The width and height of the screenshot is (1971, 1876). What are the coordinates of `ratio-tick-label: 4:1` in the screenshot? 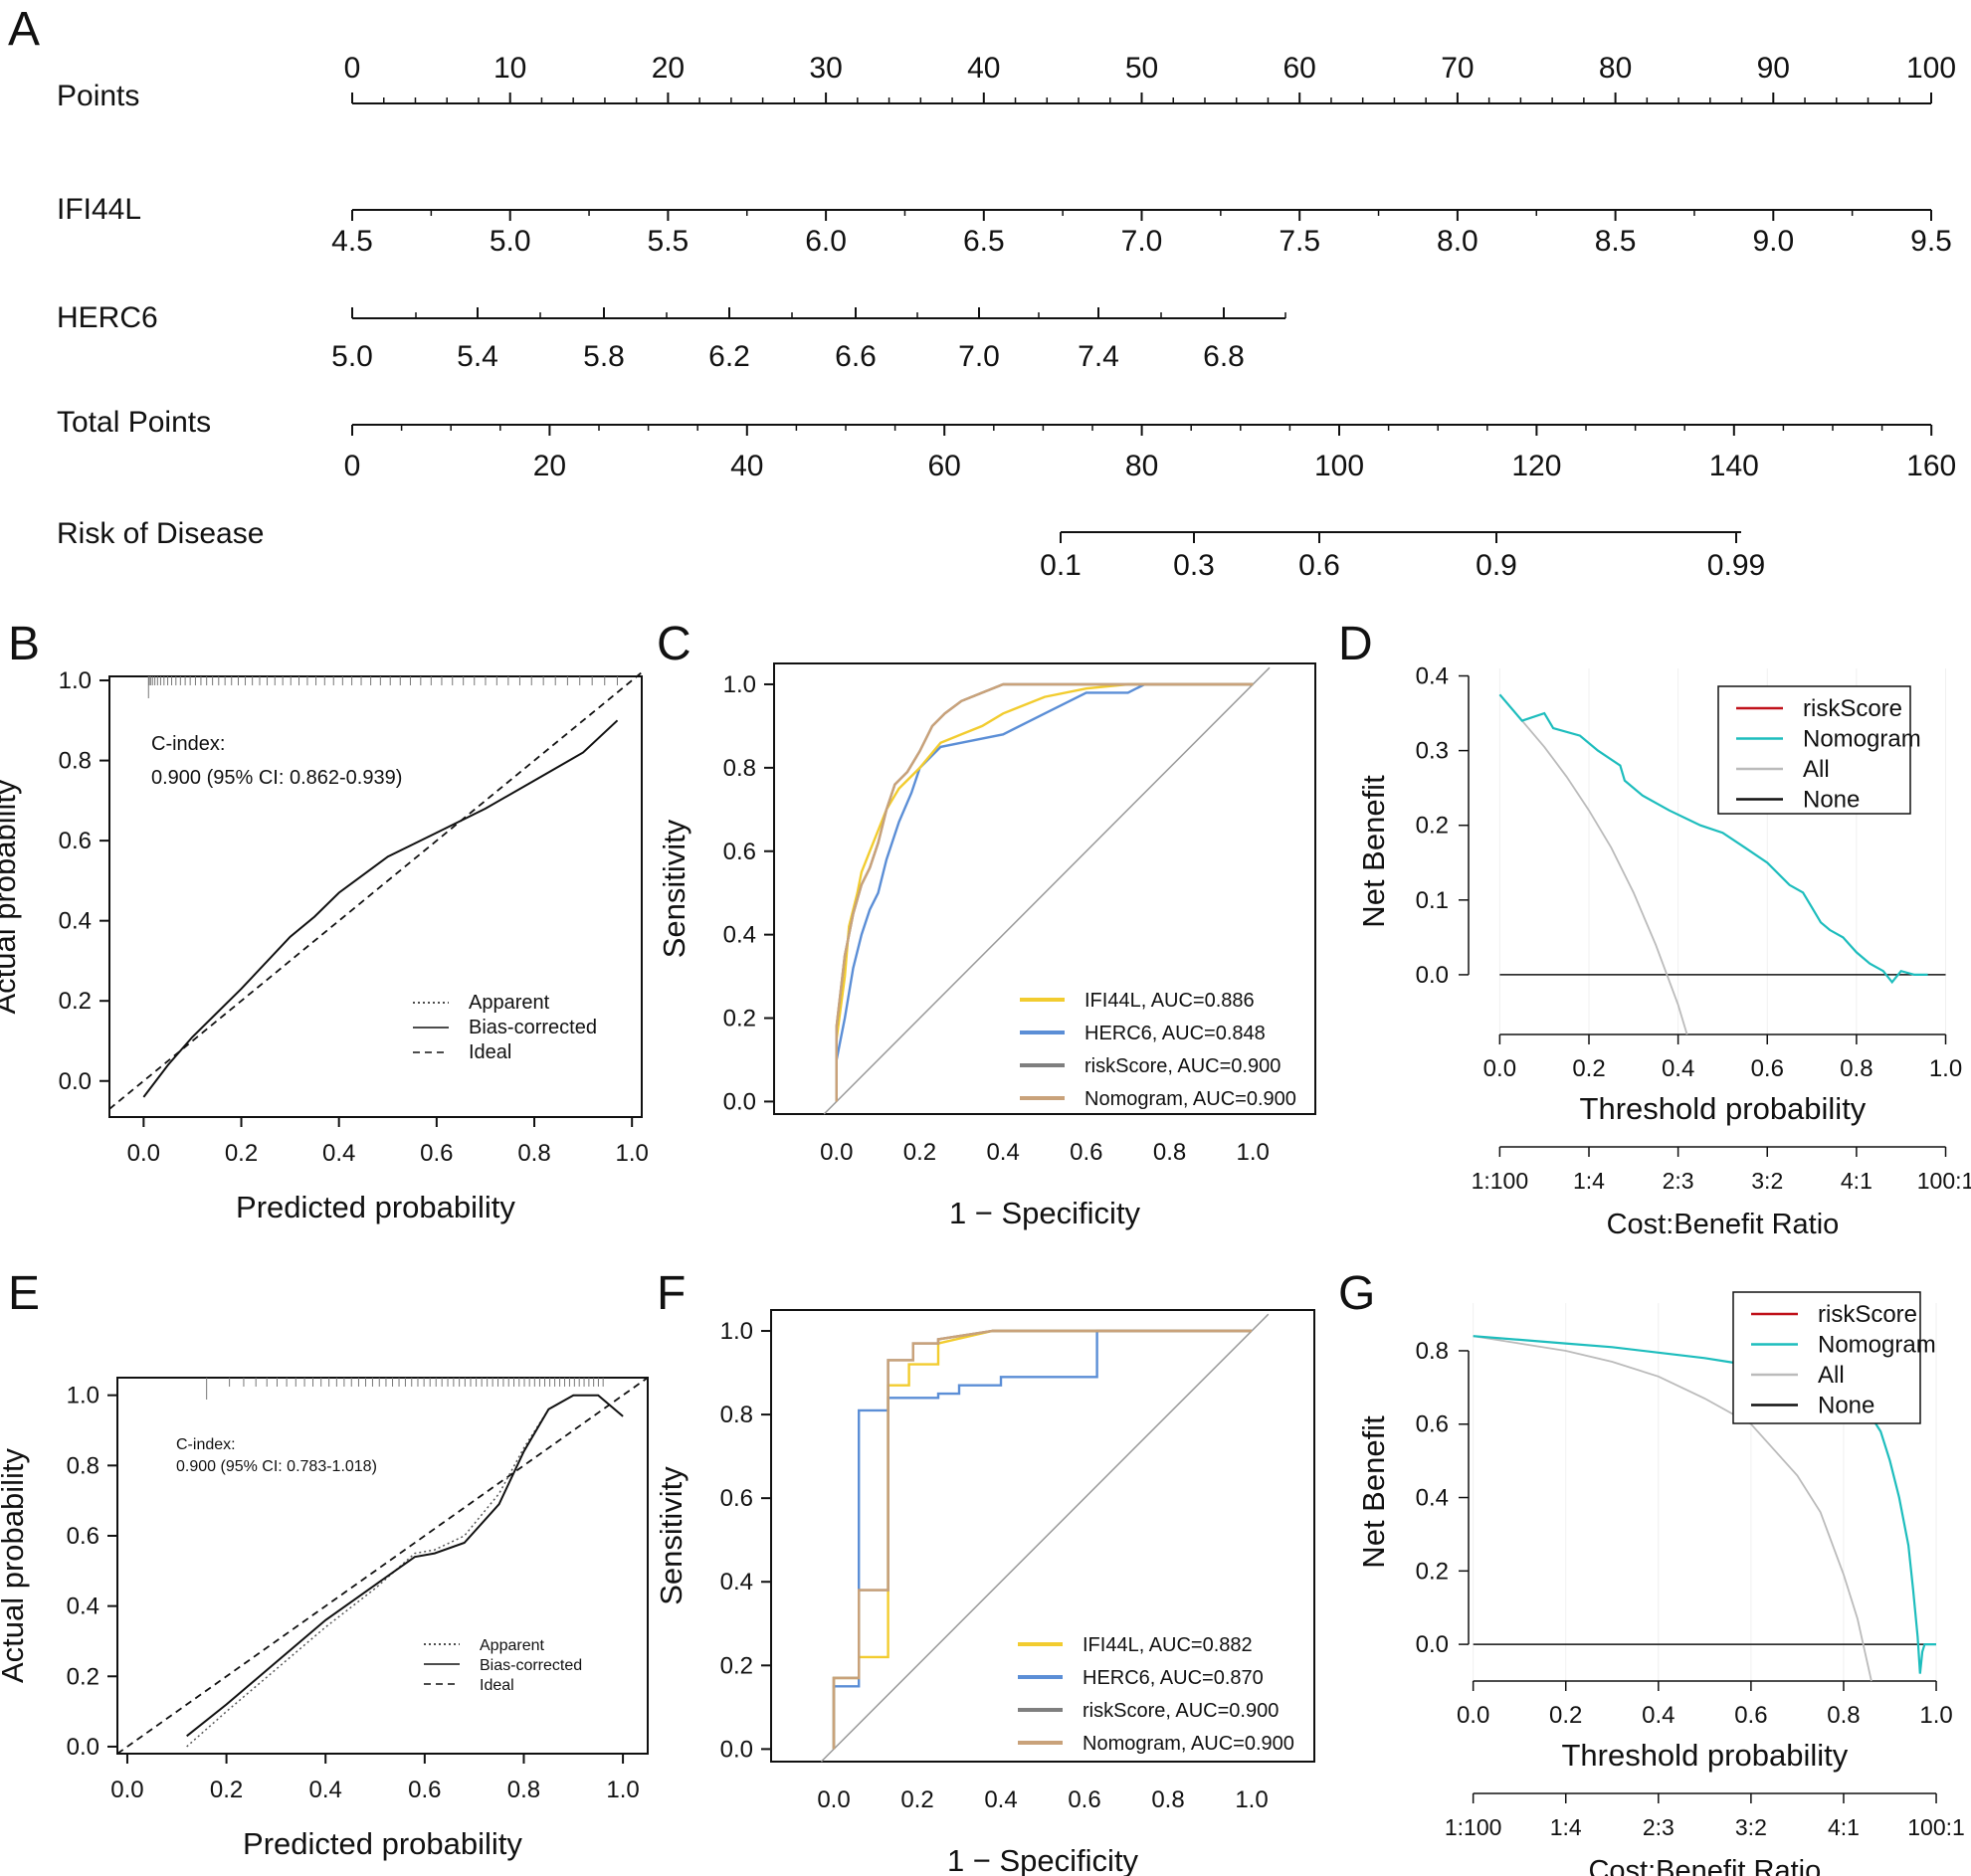 It's located at (1844, 1827).